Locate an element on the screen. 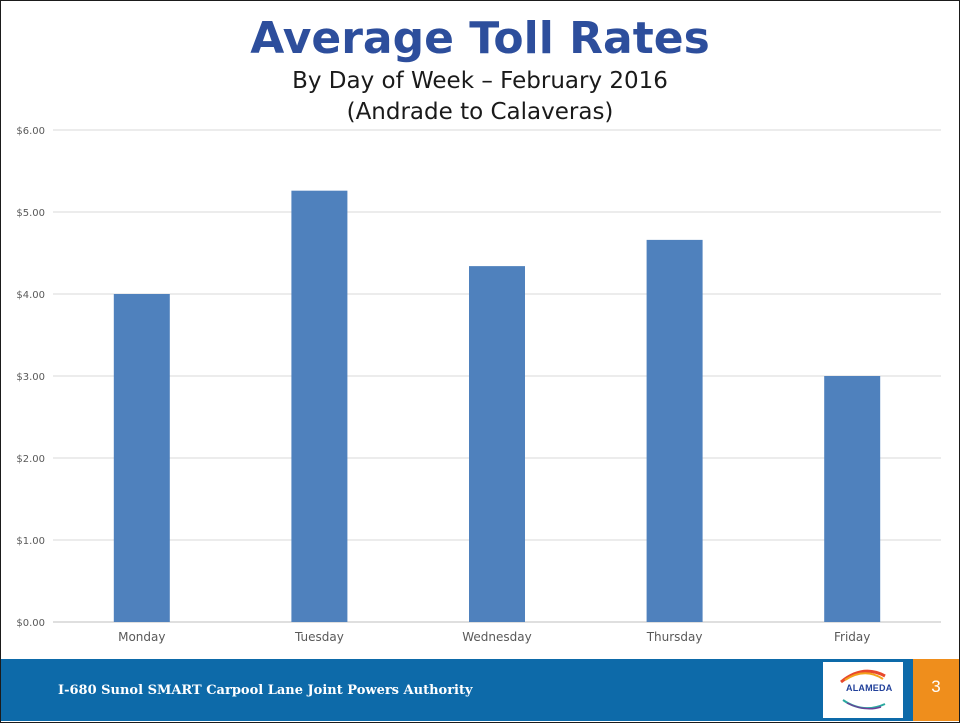 This screenshot has width=960, height=723. bar-monday is located at coordinates (141, 458).